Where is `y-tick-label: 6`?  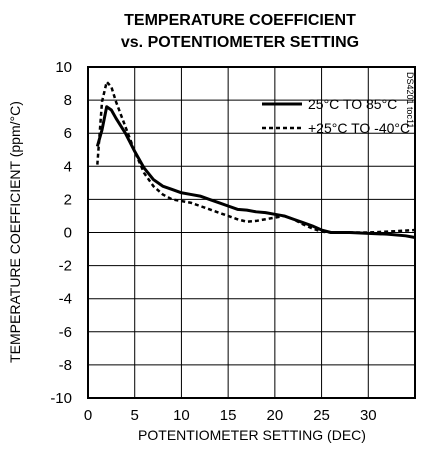 y-tick-label: 6 is located at coordinates (68, 133).